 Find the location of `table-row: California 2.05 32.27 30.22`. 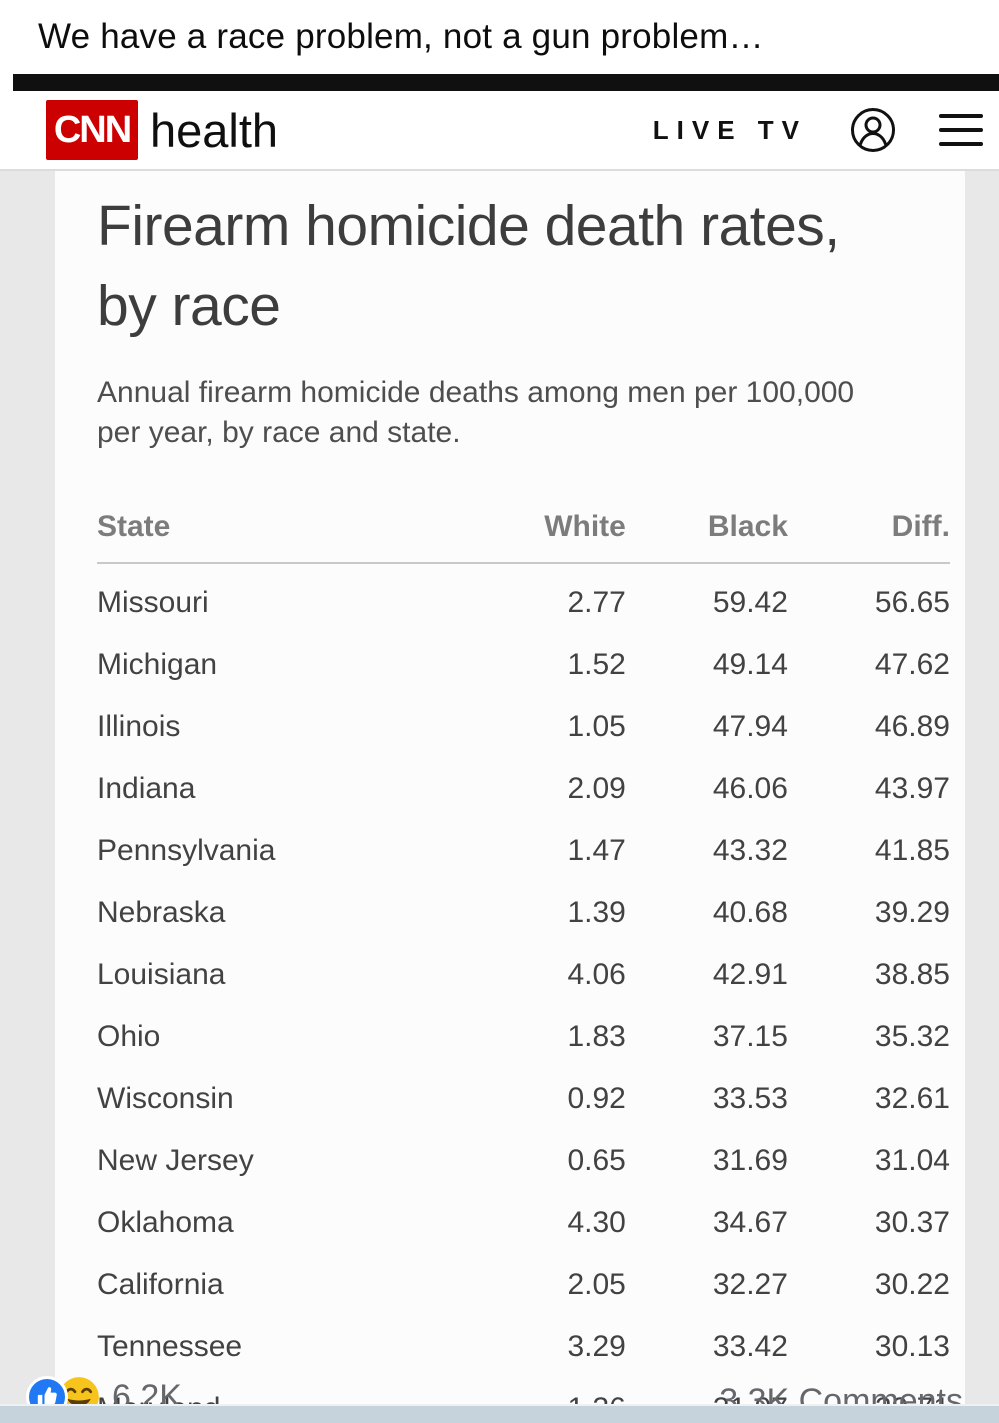

table-row: California 2.05 32.27 30.22 is located at coordinates (523, 1285).